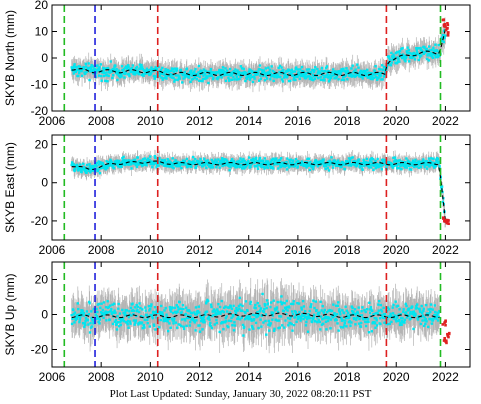 The width and height of the screenshot is (481, 404). Describe the element at coordinates (42, 32) in the screenshot. I see `y-tick-label: 10` at that location.